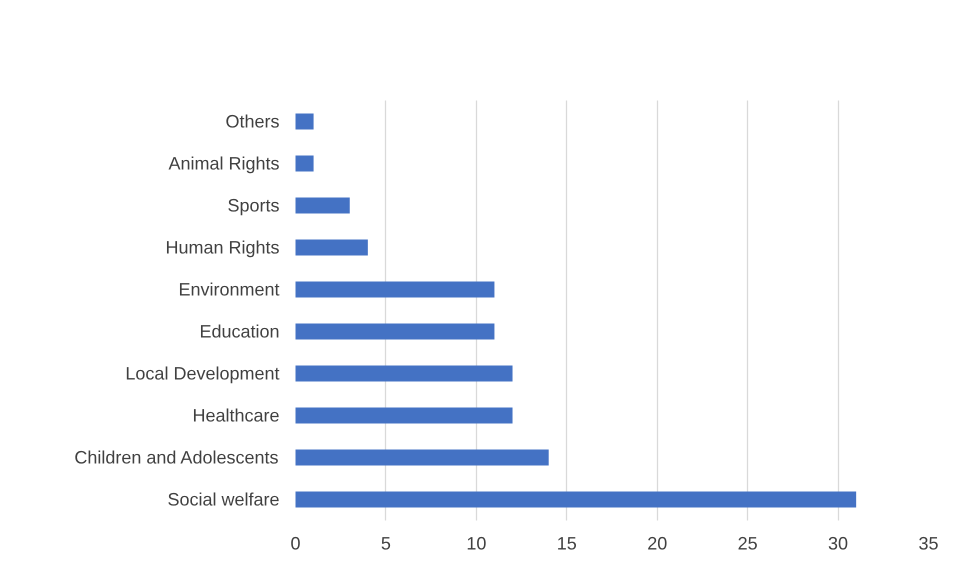  Describe the element at coordinates (253, 206) in the screenshot. I see `y-tick-label: Sports` at that location.